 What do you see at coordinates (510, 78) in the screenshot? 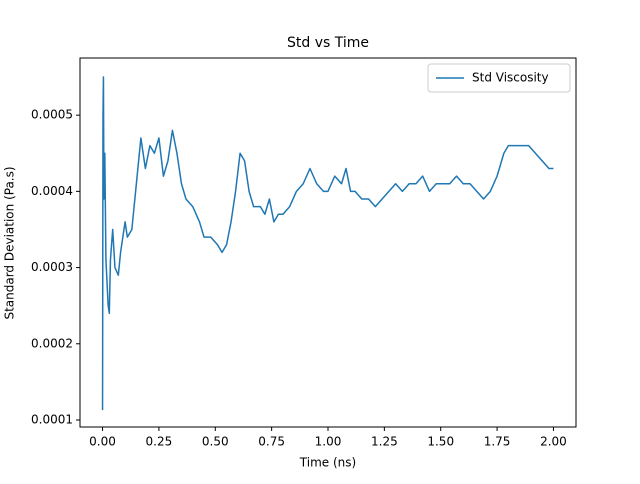
I see `legend-label: Std Viscosity` at bounding box center [510, 78].